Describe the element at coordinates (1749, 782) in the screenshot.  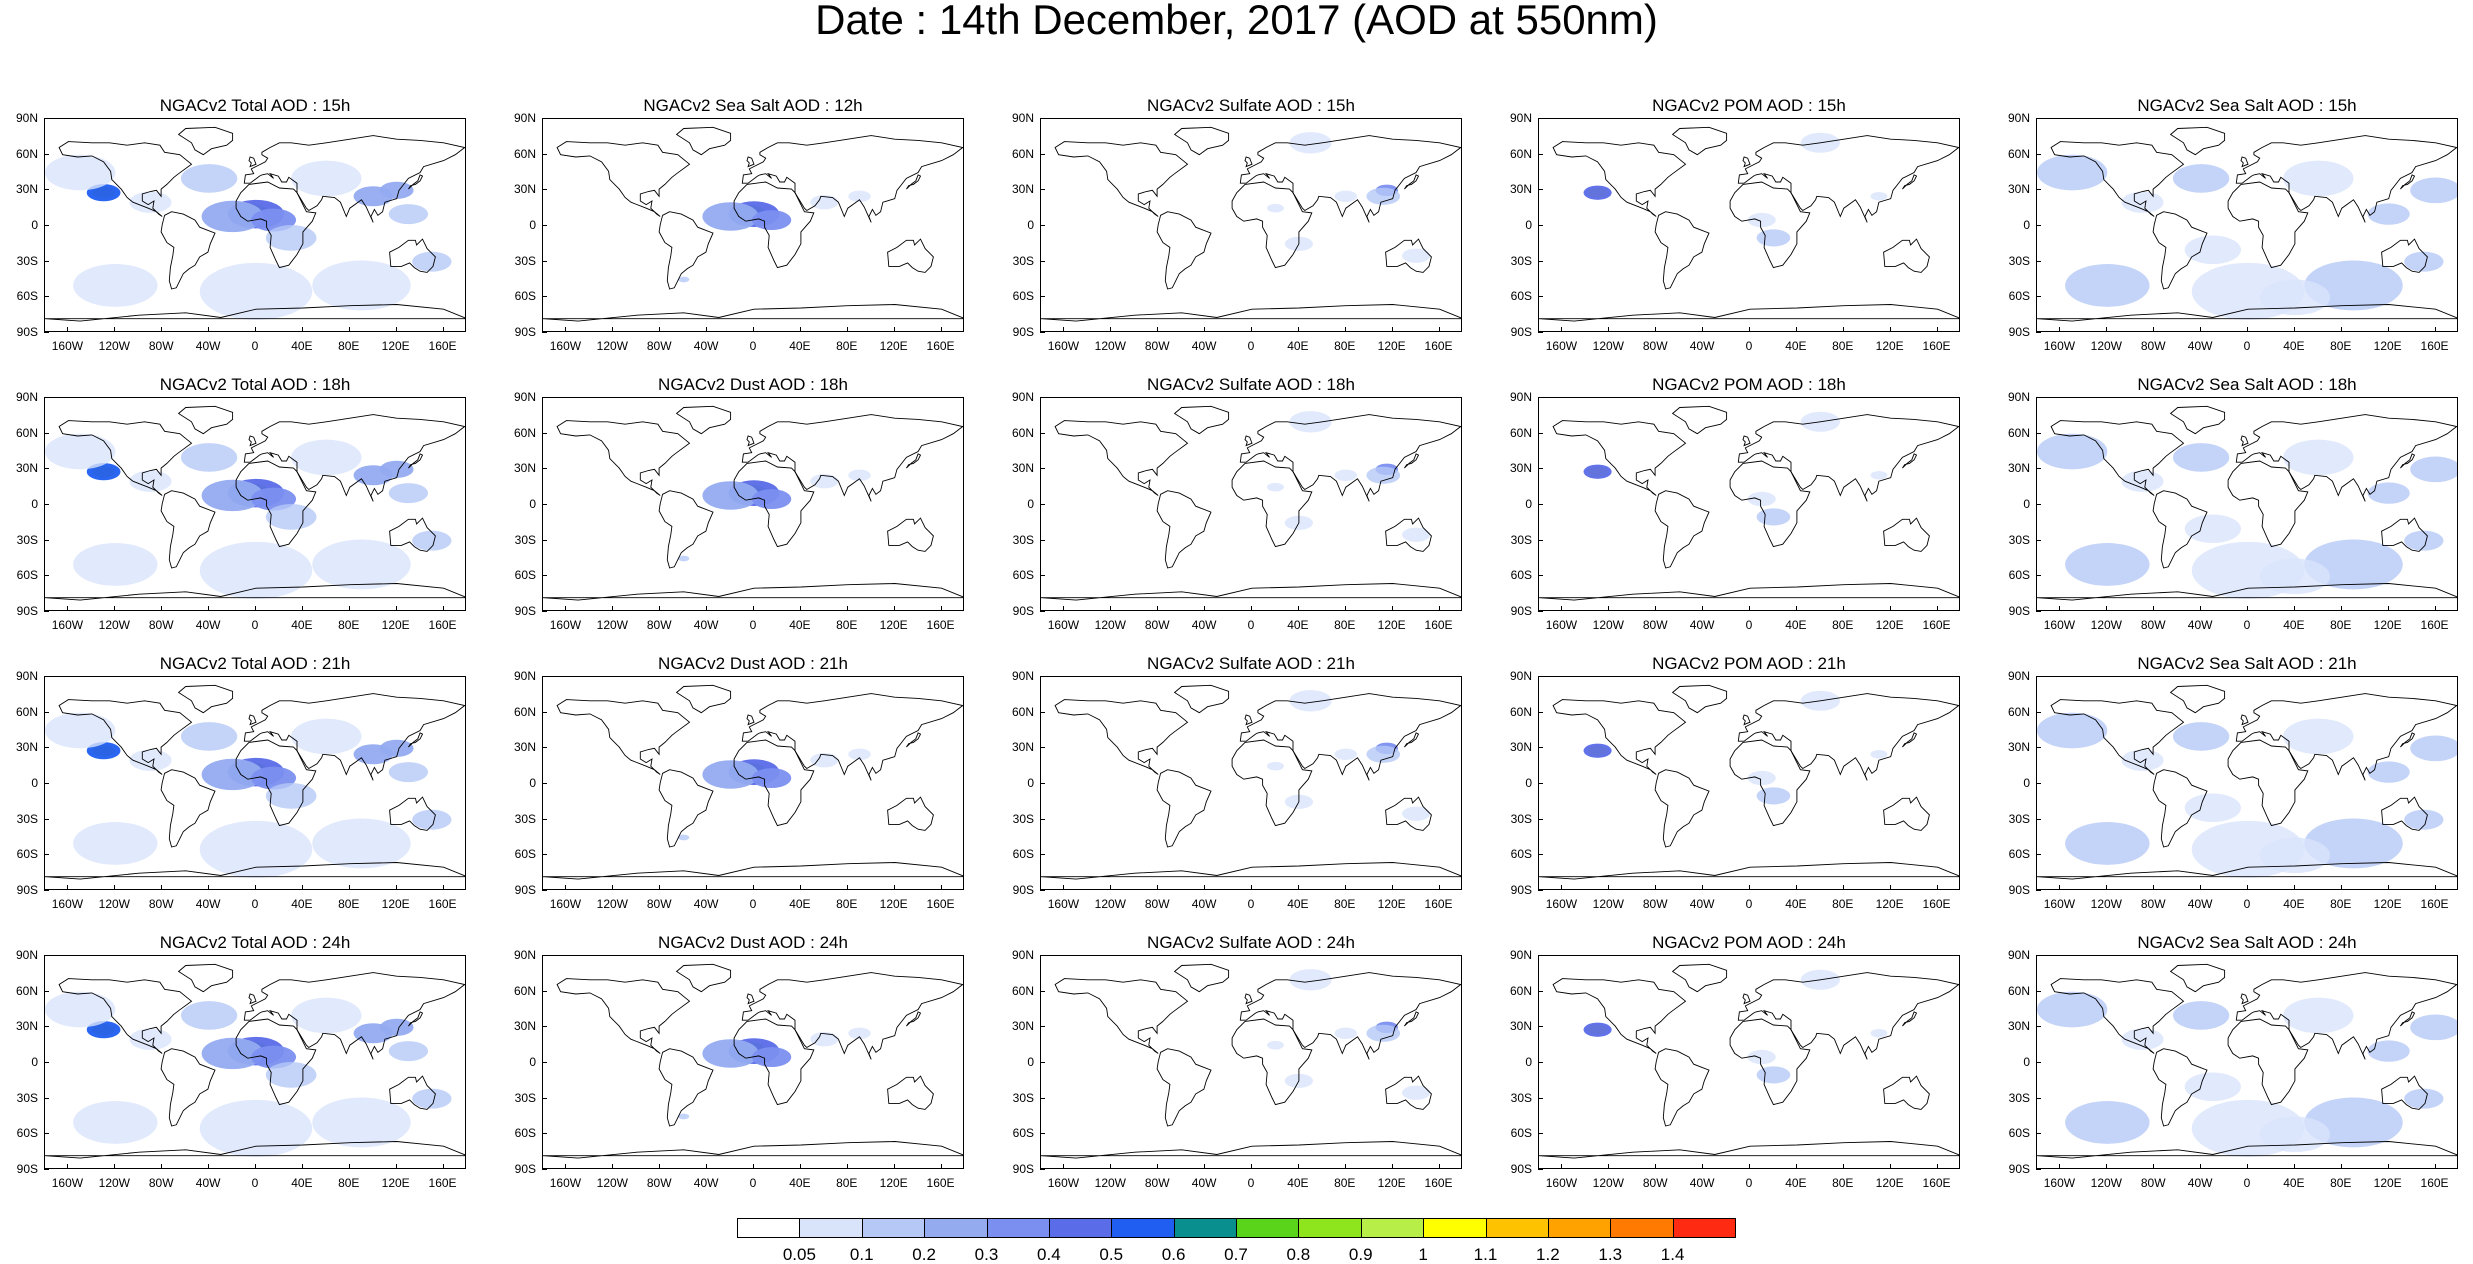
I see `map-canvas` at that location.